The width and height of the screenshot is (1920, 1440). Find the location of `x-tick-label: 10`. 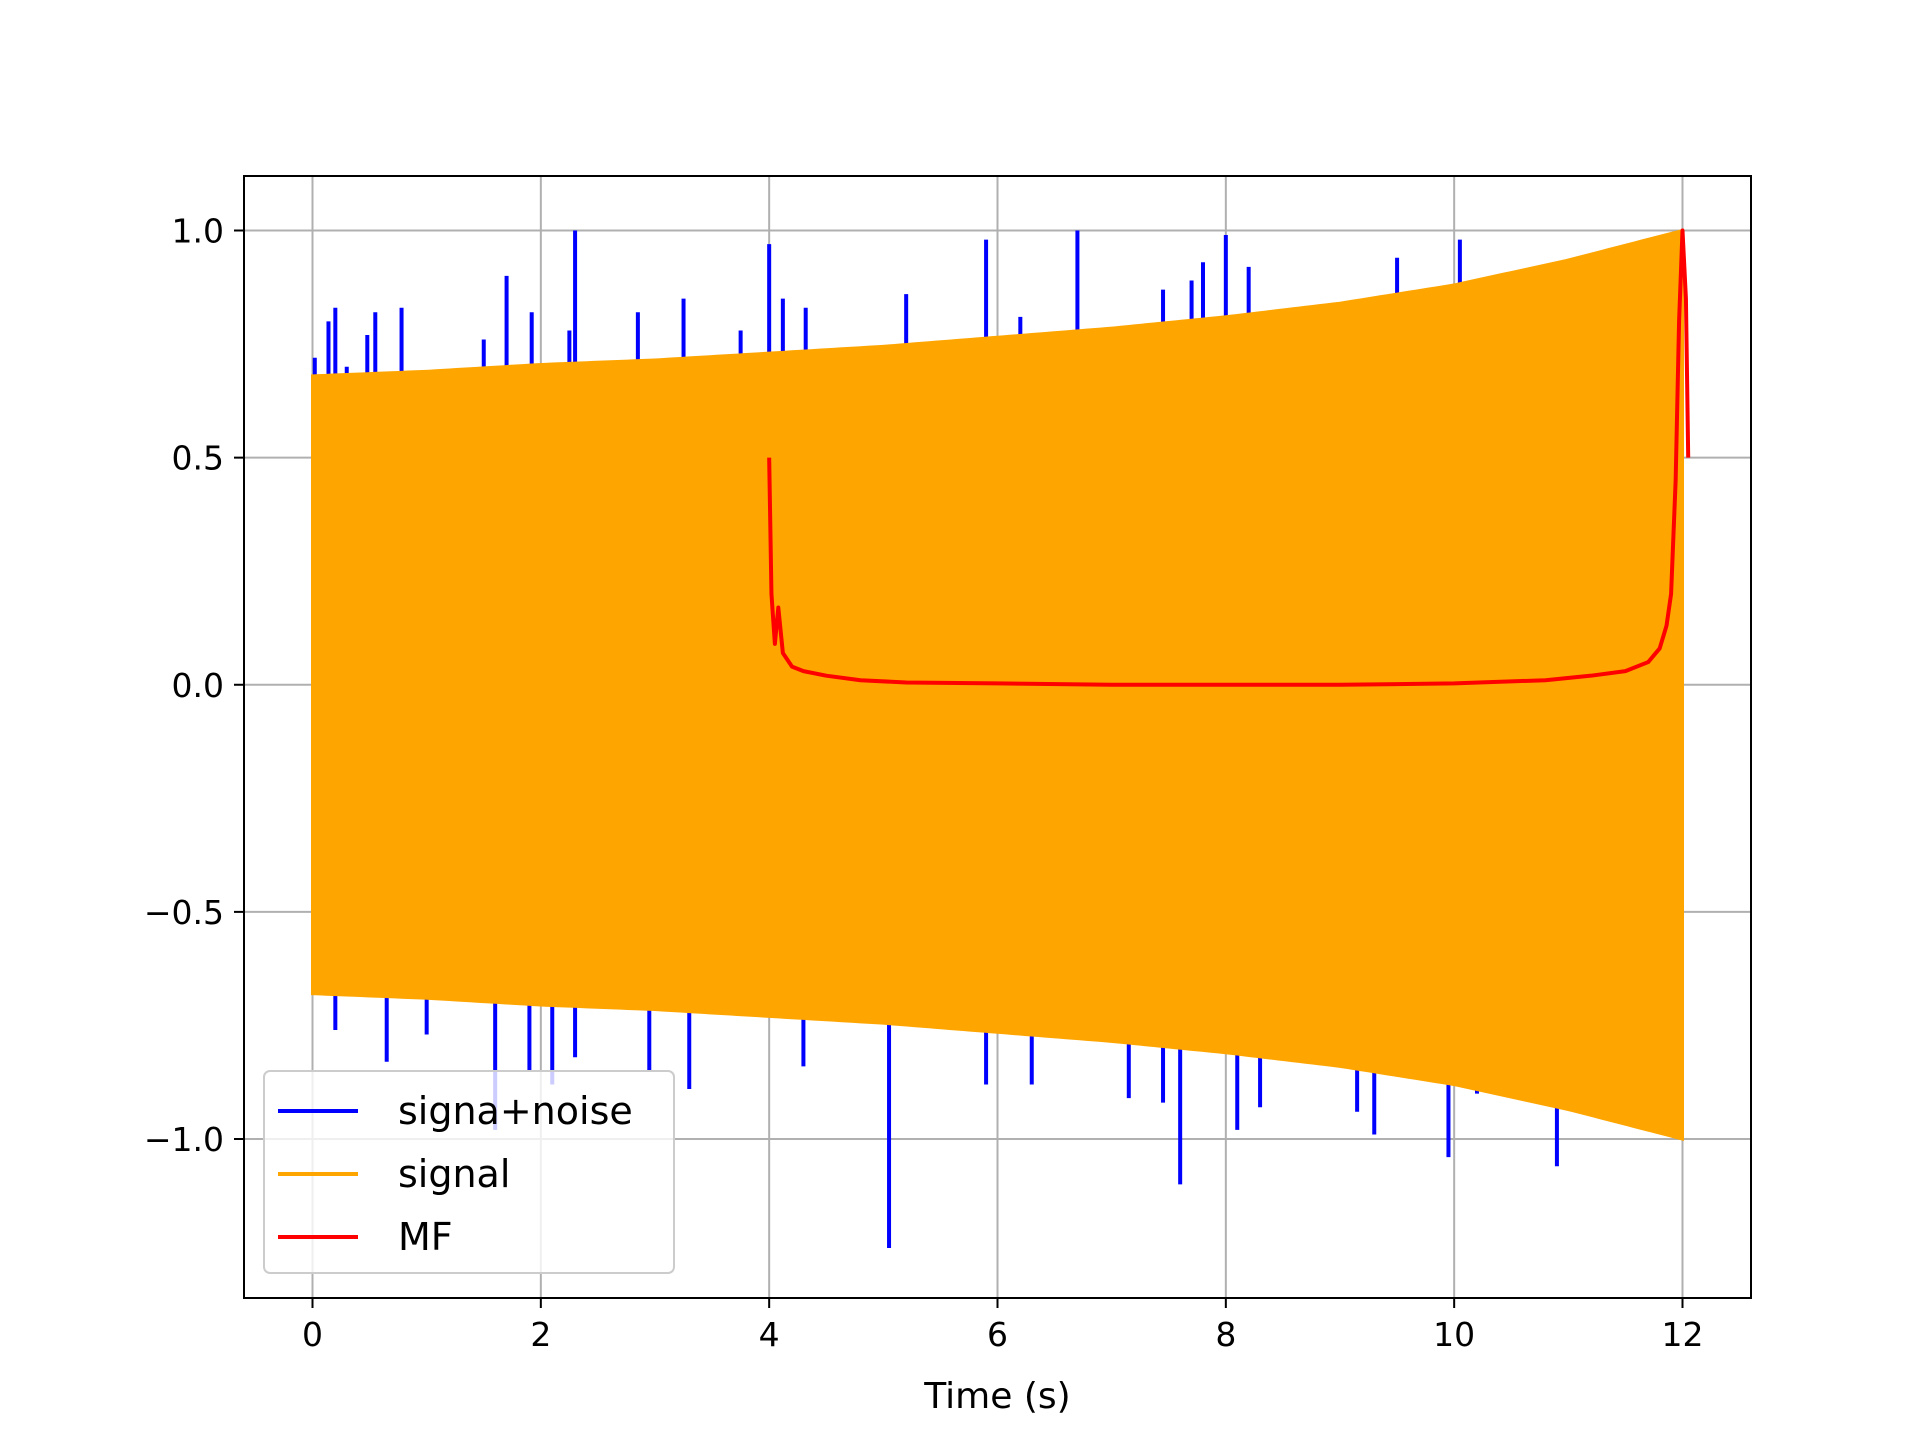

x-tick-label: 10 is located at coordinates (1454, 1334).